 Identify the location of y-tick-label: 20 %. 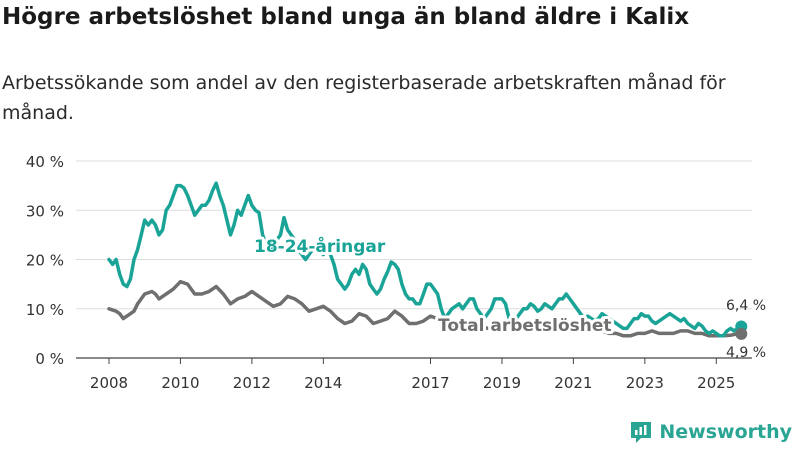
(45, 261).